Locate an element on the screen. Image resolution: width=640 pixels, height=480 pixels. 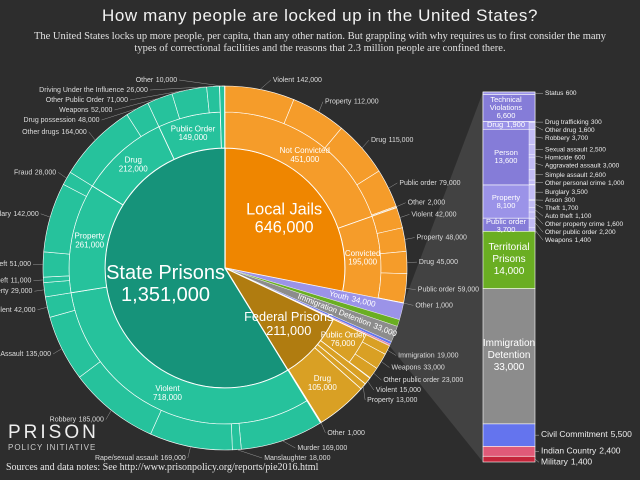
bar-side-label: Arson 300 is located at coordinates (560, 200).